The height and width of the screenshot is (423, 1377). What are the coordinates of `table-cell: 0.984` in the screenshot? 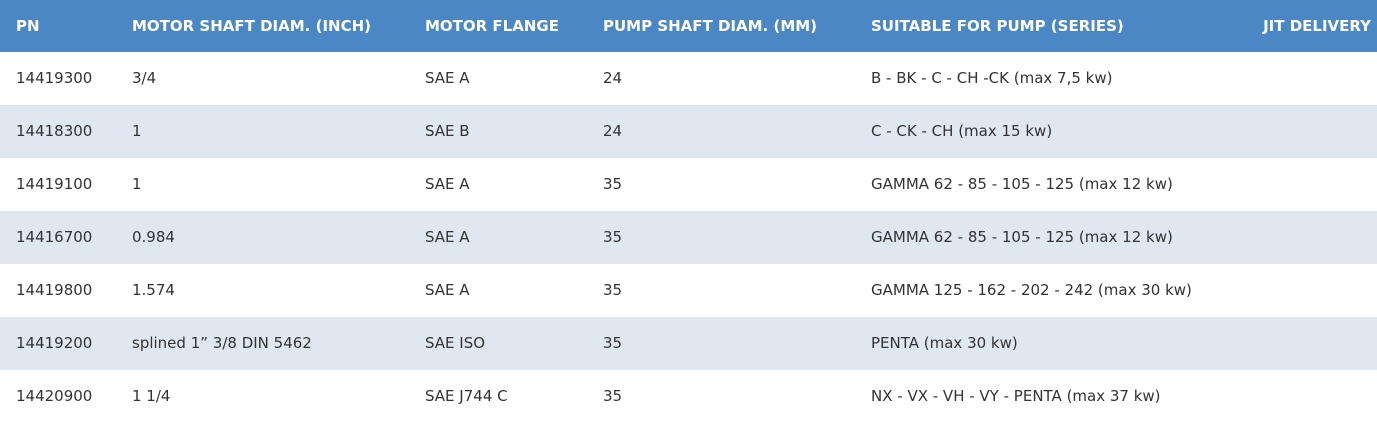 It's located at (153, 237).